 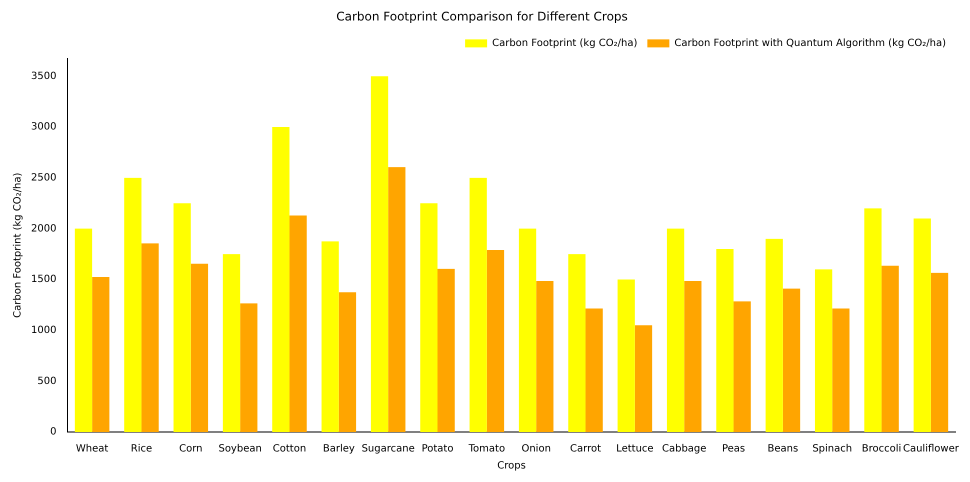 What do you see at coordinates (190, 449) in the screenshot?
I see `x-tick-label: Corn` at bounding box center [190, 449].